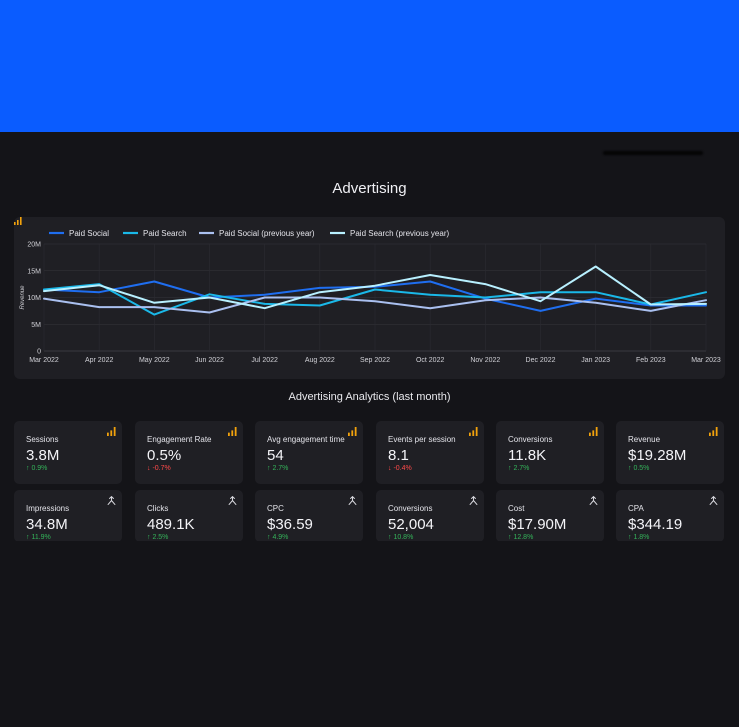 The height and width of the screenshot is (727, 739). Describe the element at coordinates (23, 297) in the screenshot. I see `y-axis-label: Revenue` at that location.